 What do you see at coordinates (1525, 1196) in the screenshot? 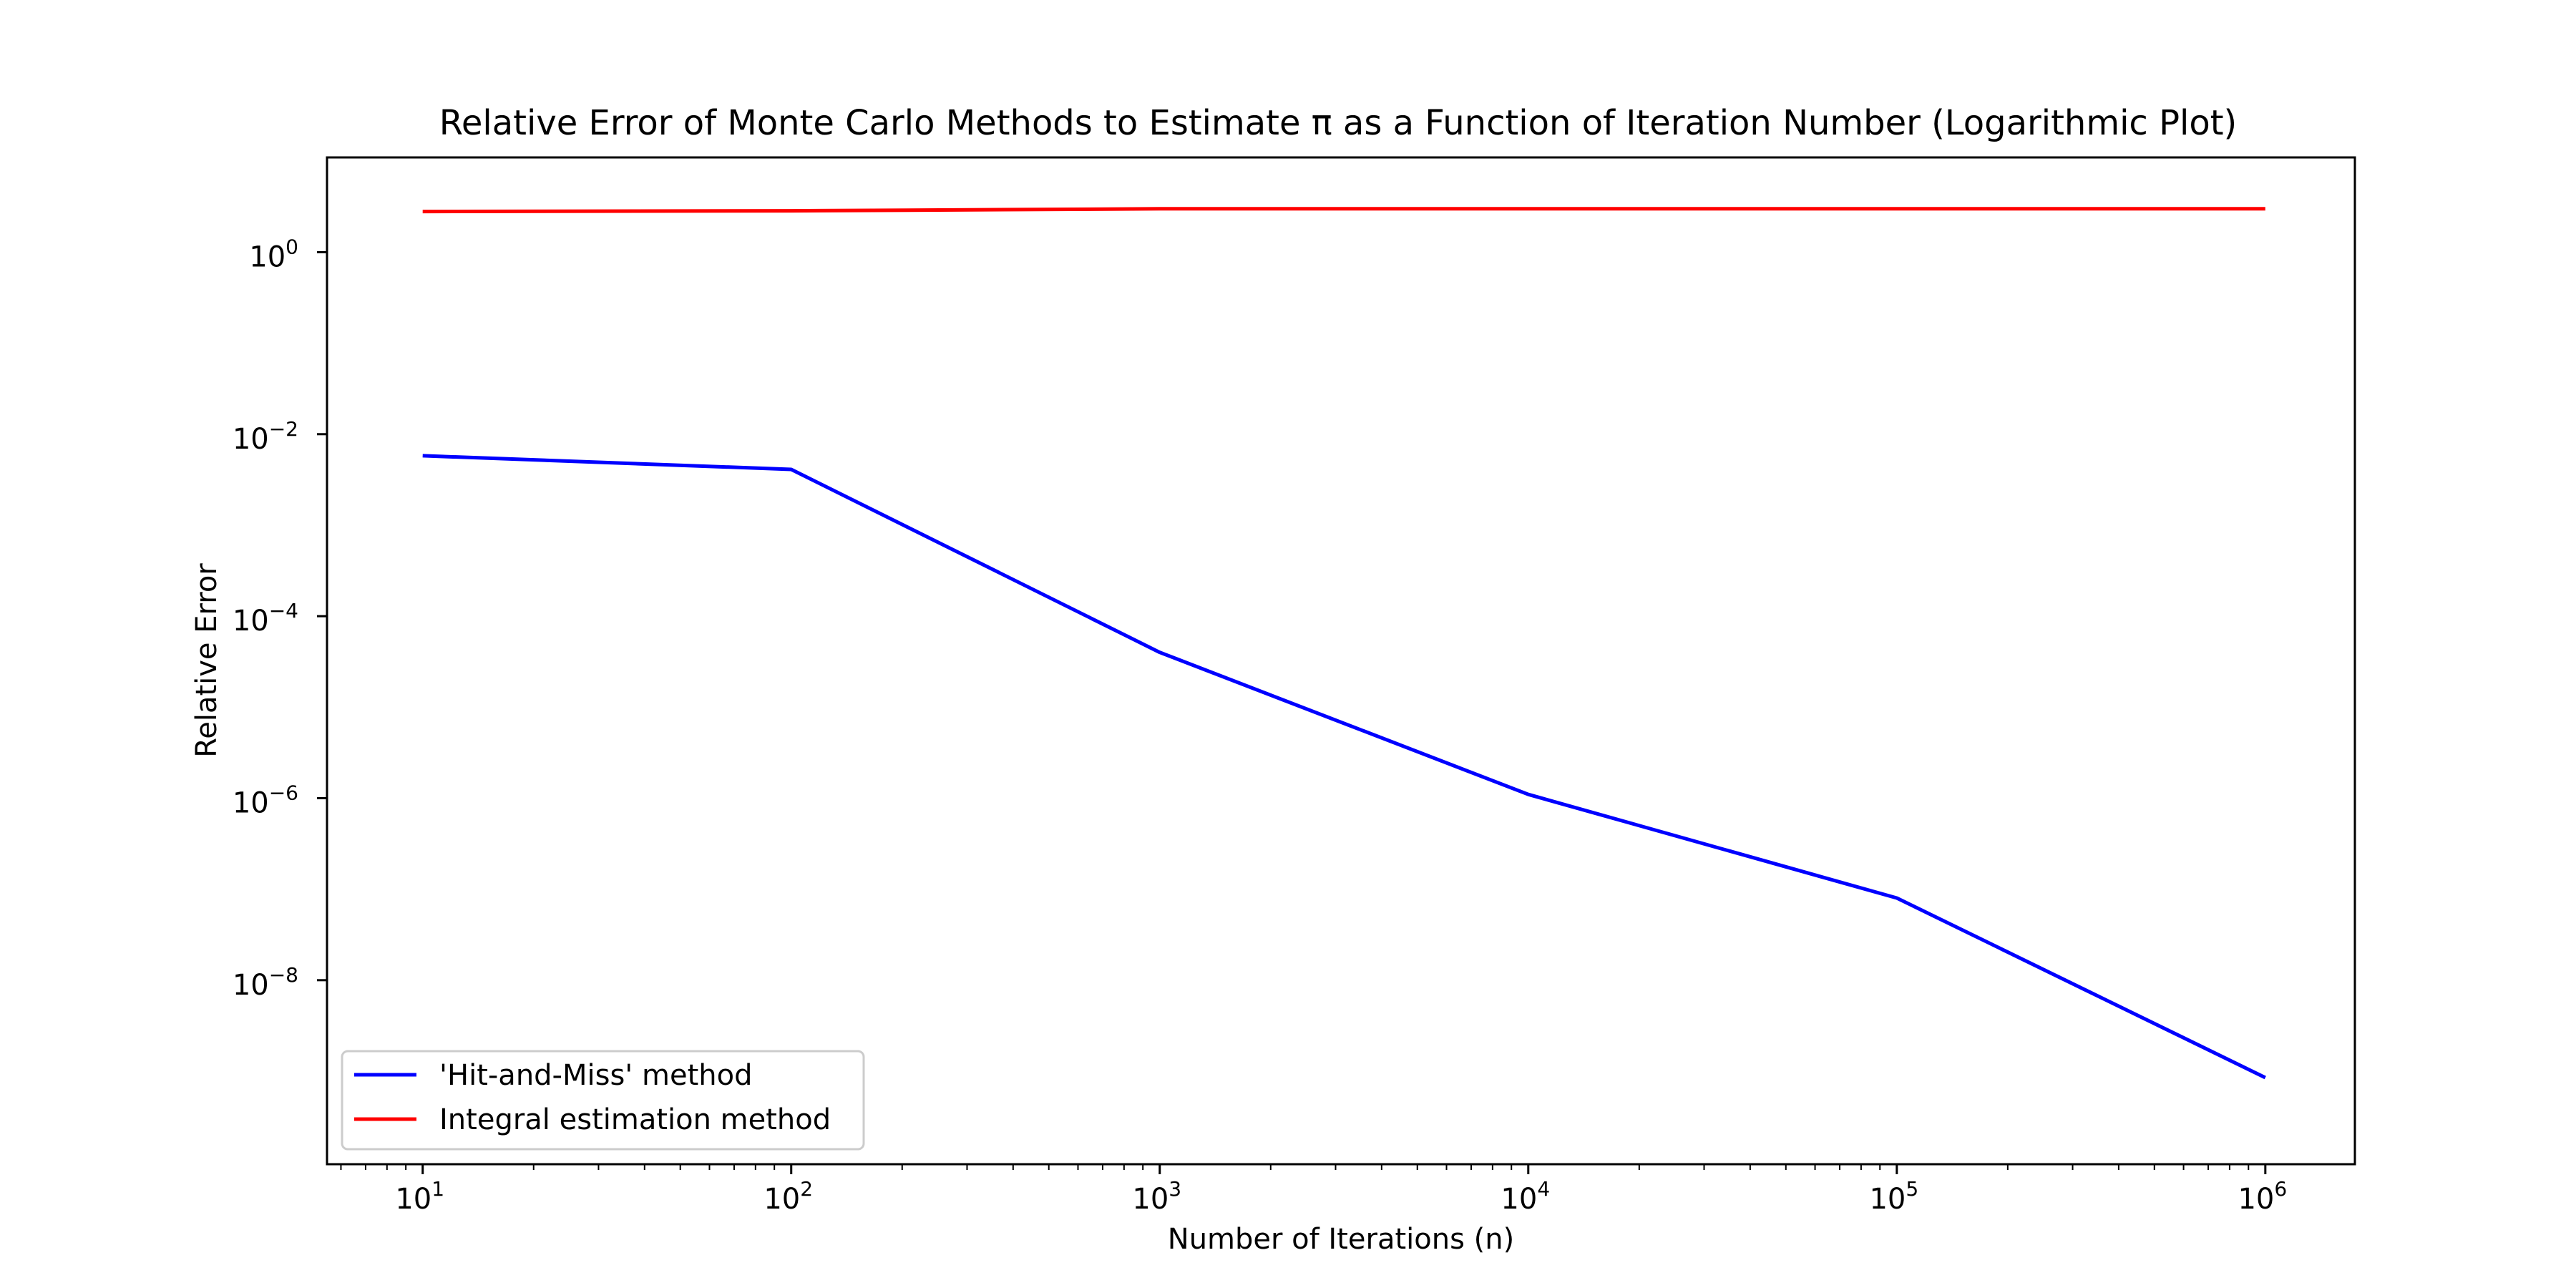
I see `x-tick-label: 10⁴` at bounding box center [1525, 1196].